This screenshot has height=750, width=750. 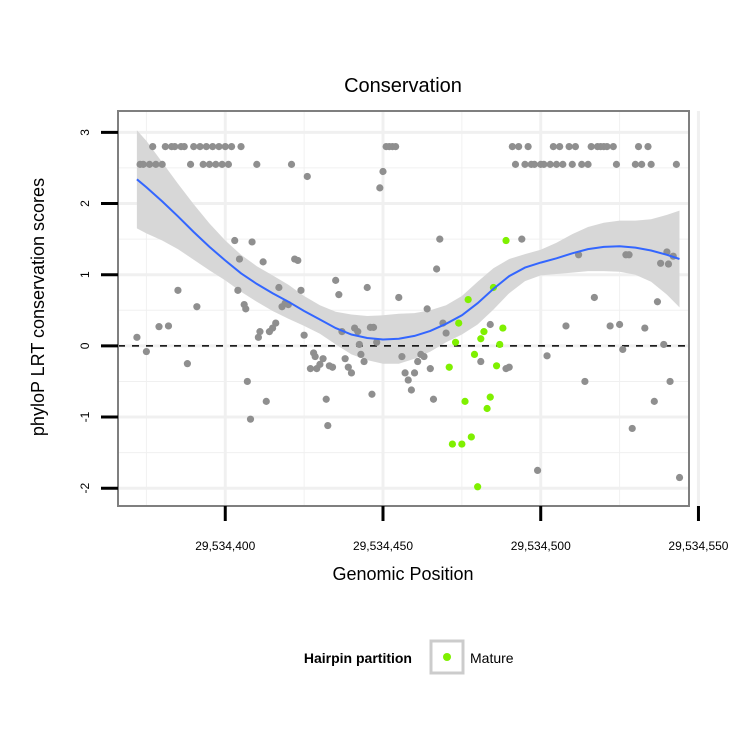 I want to click on y-tick-label-3: 1, so click(x=85, y=274).